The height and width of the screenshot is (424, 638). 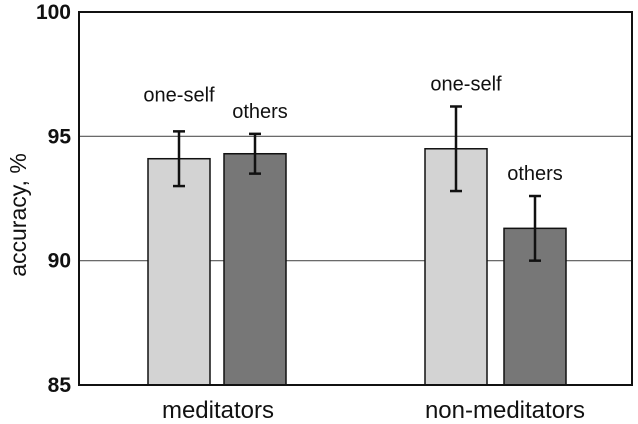 What do you see at coordinates (59, 261) in the screenshot?
I see `y-tick-label: 90` at bounding box center [59, 261].